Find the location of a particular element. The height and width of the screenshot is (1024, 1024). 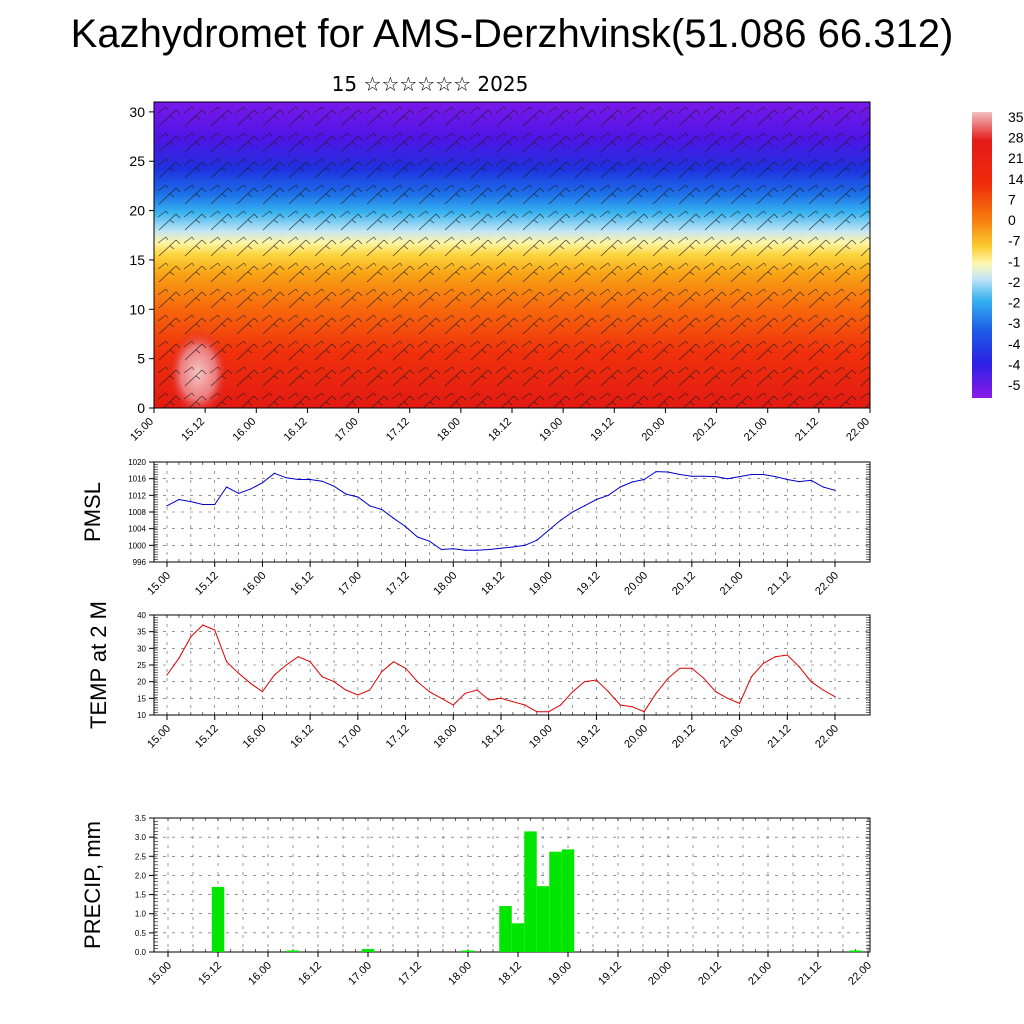

y-tick-label: 1004 is located at coordinates (137, 529).